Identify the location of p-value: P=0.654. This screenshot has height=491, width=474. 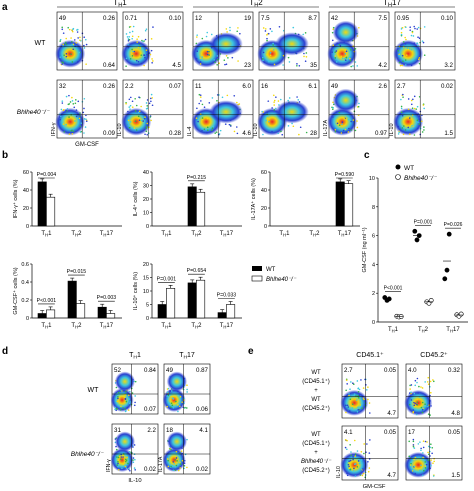
(197, 271).